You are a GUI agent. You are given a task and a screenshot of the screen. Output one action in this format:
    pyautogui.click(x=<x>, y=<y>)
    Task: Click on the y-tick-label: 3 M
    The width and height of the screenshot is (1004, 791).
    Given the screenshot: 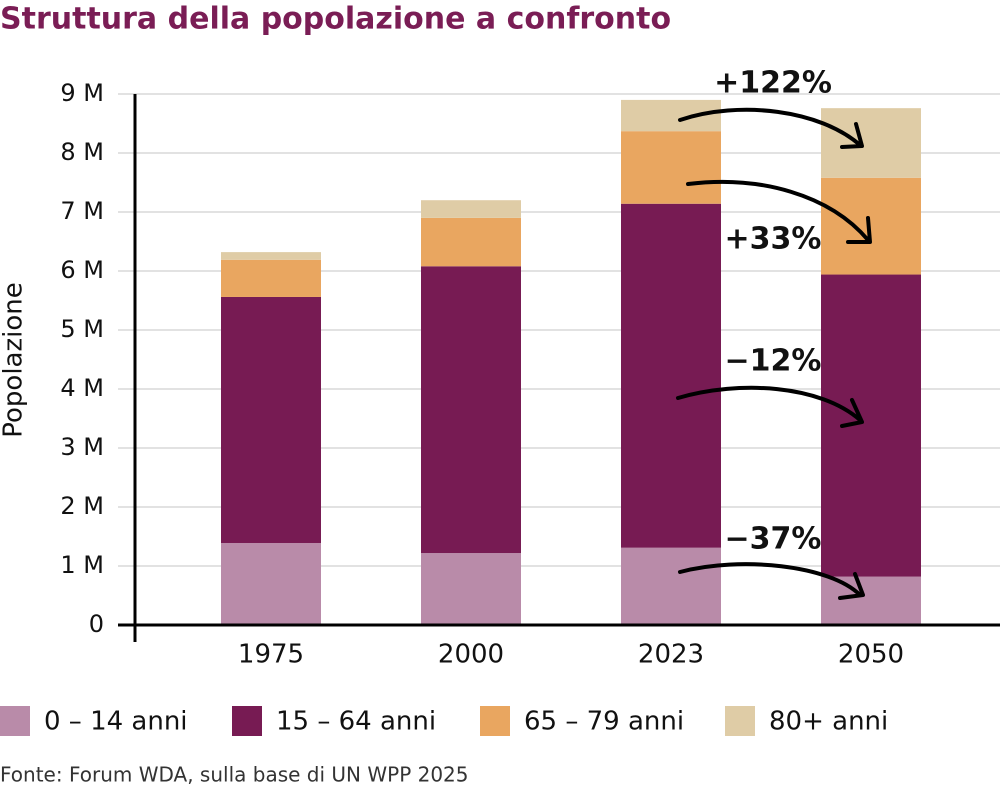 What is the action you would take?
    pyautogui.click(x=82, y=447)
    